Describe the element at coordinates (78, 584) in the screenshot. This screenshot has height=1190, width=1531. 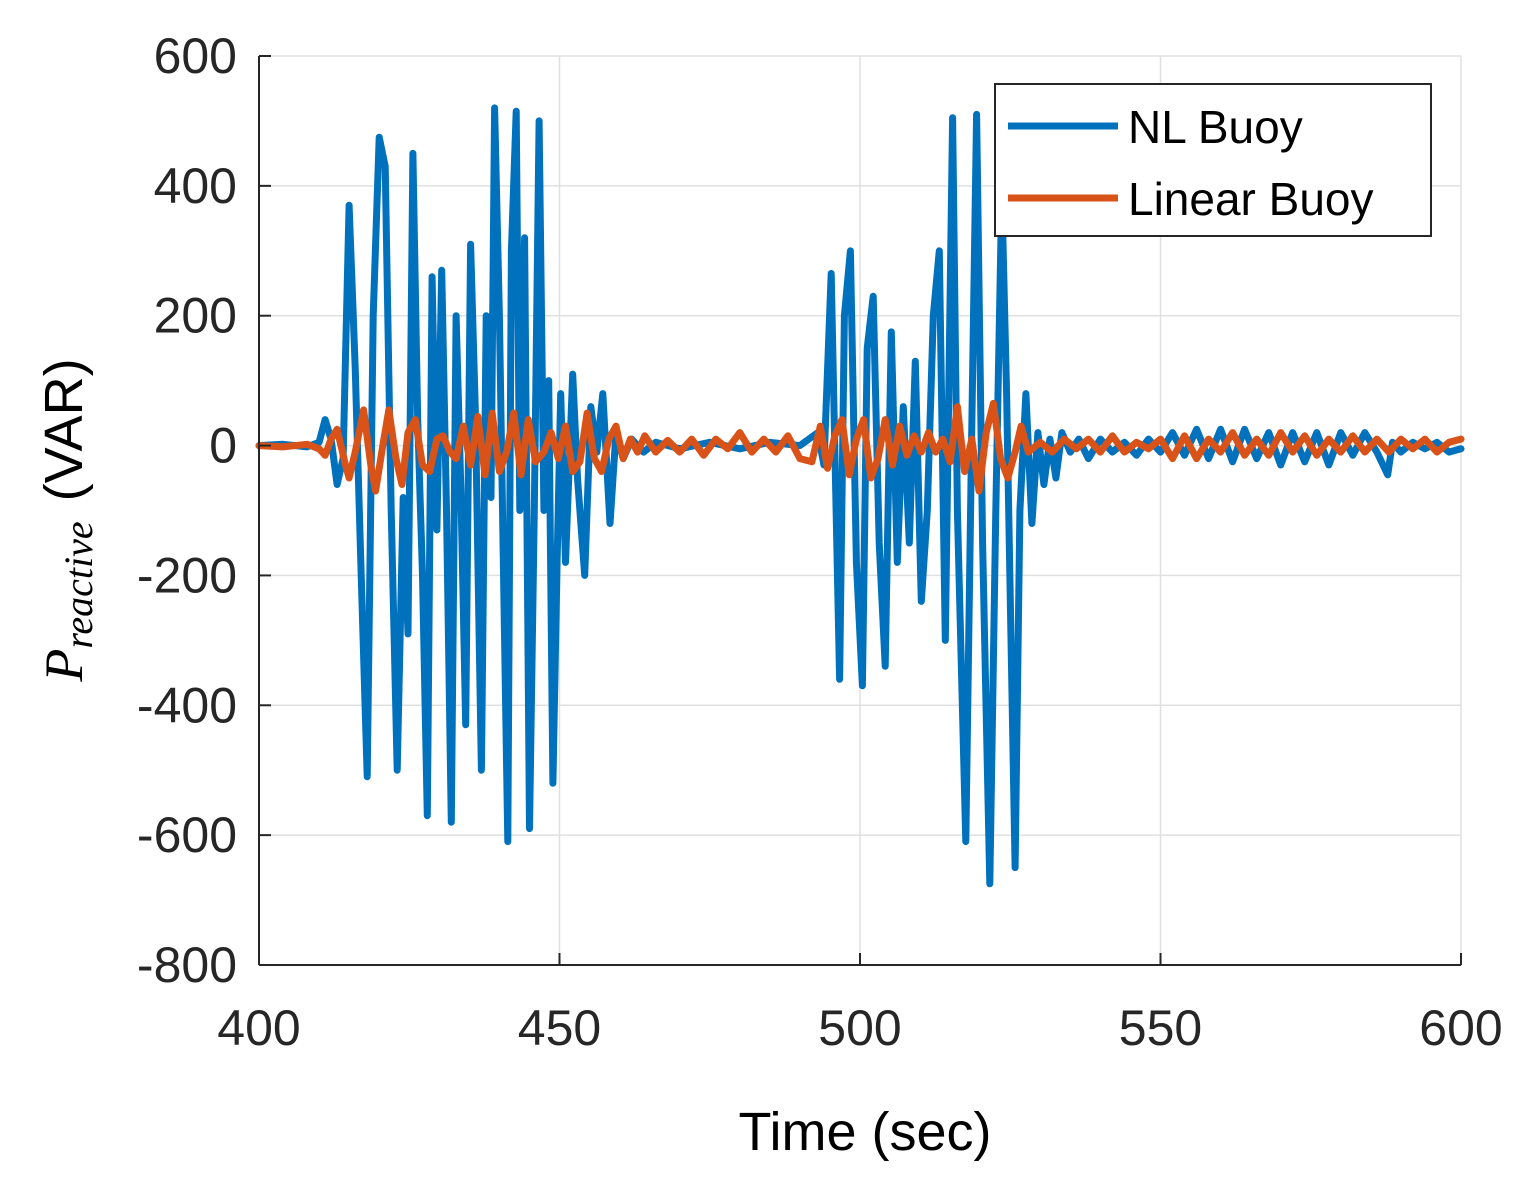
I see `y-axis-label-sub: reactive` at that location.